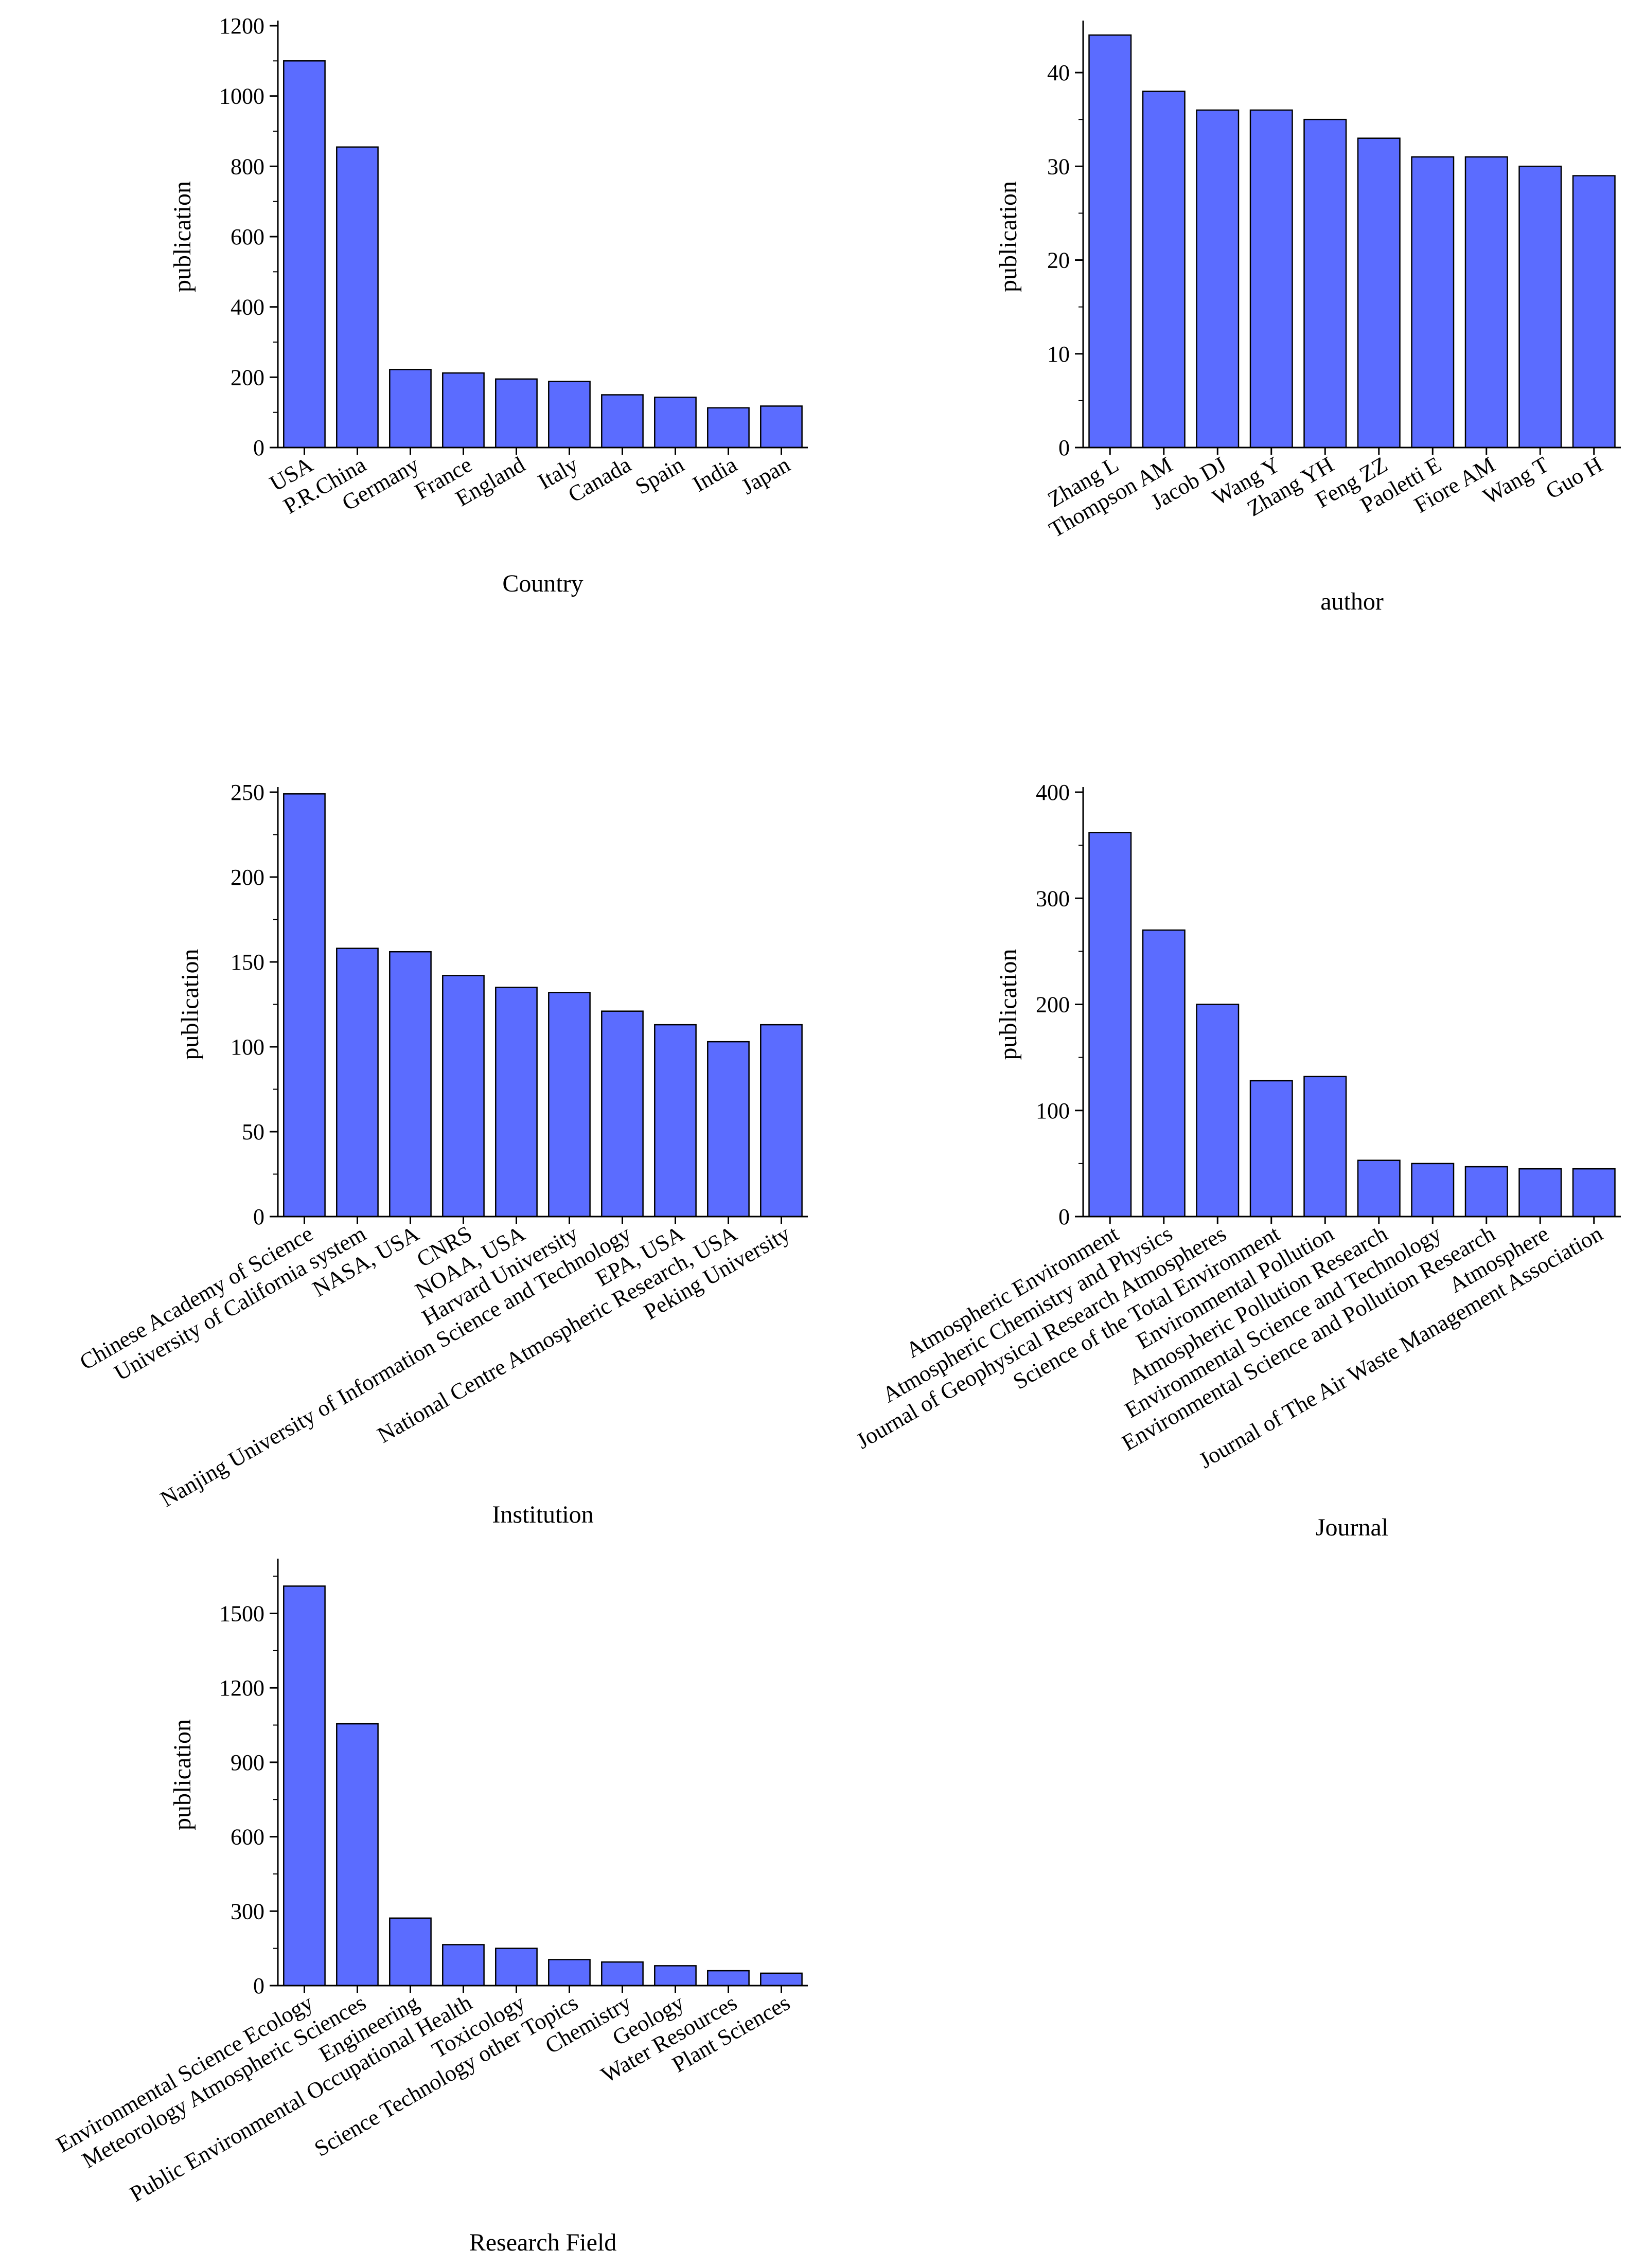 The height and width of the screenshot is (2268, 1644). I want to click on x-category-label: India, so click(714, 474).